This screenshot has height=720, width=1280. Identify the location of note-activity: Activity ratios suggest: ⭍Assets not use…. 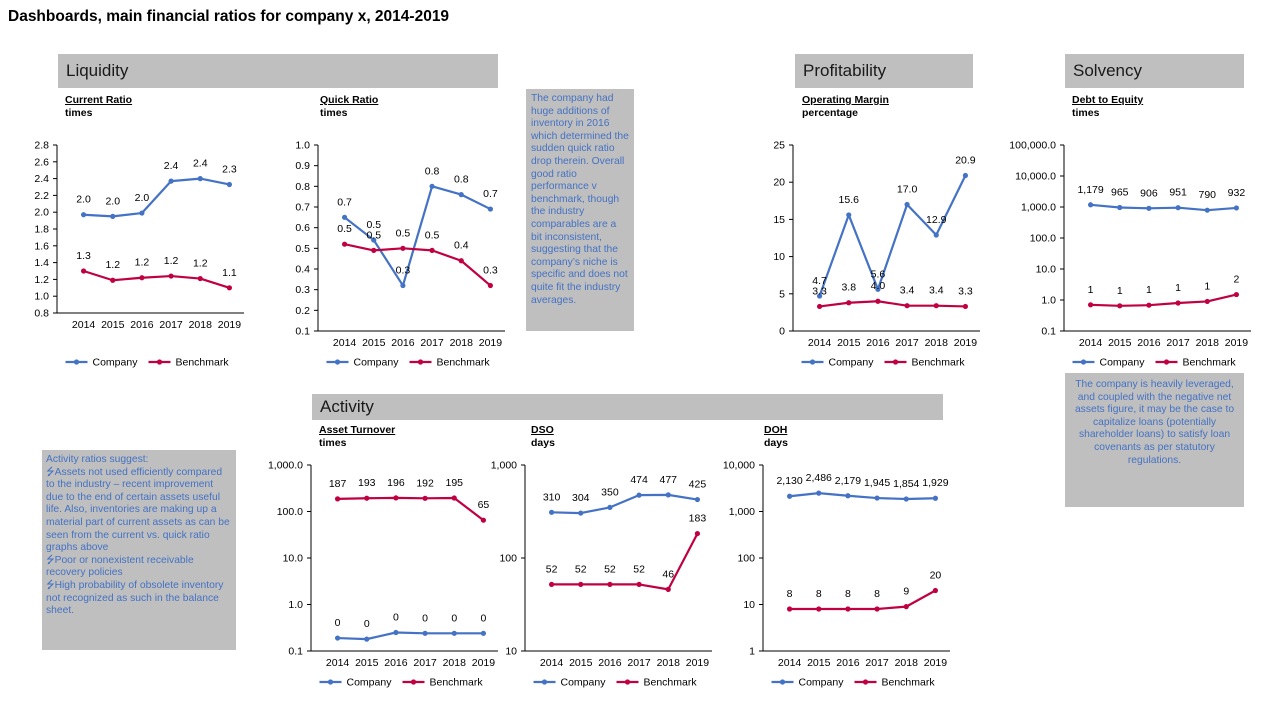
(139, 550).